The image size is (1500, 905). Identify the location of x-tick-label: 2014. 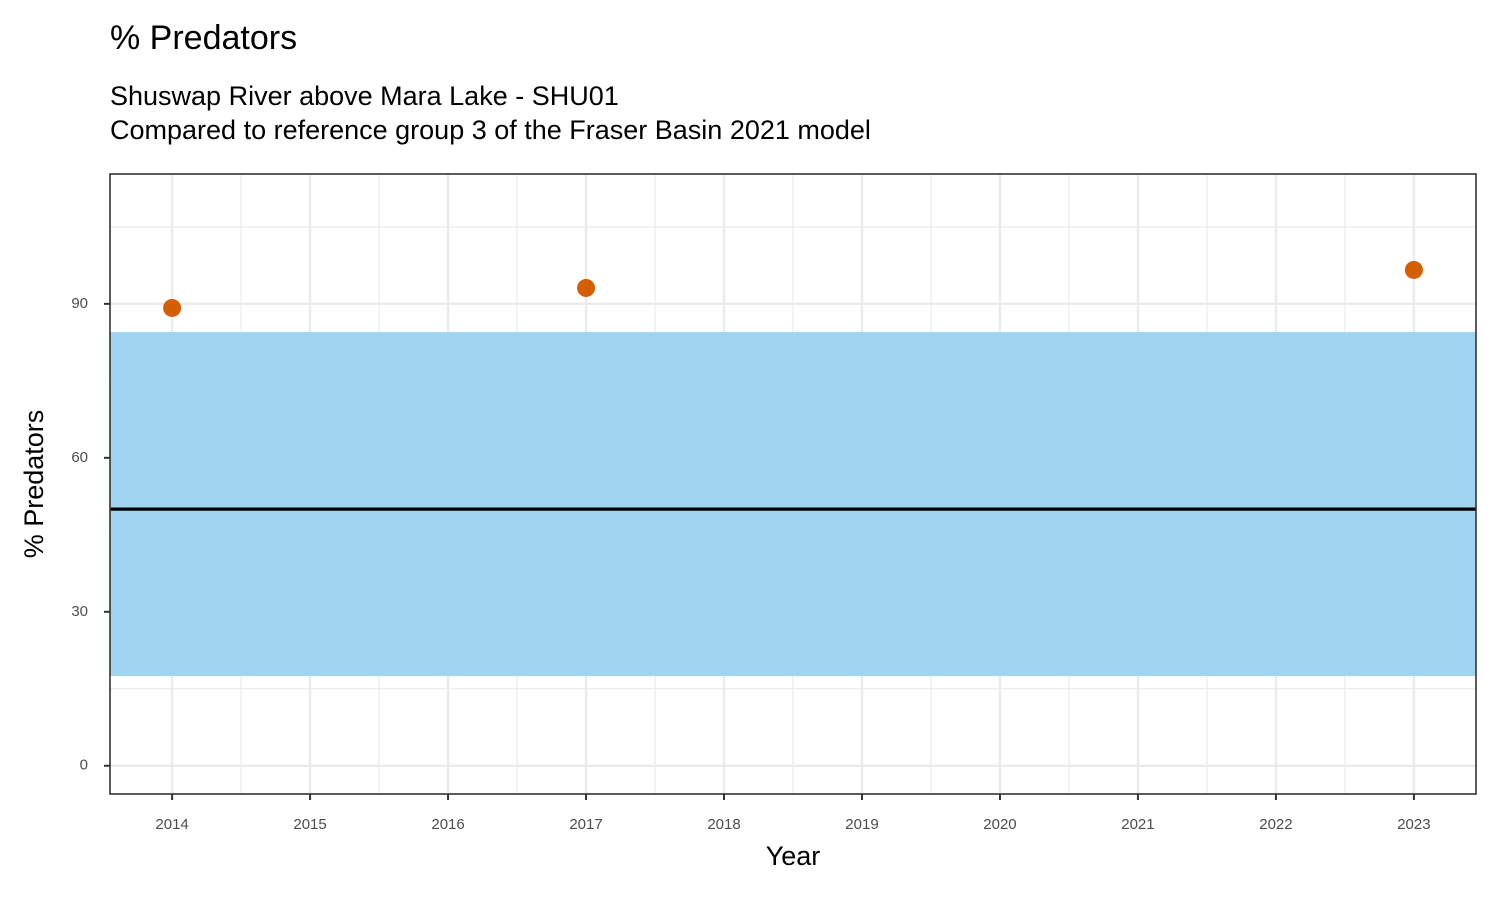
(171, 824).